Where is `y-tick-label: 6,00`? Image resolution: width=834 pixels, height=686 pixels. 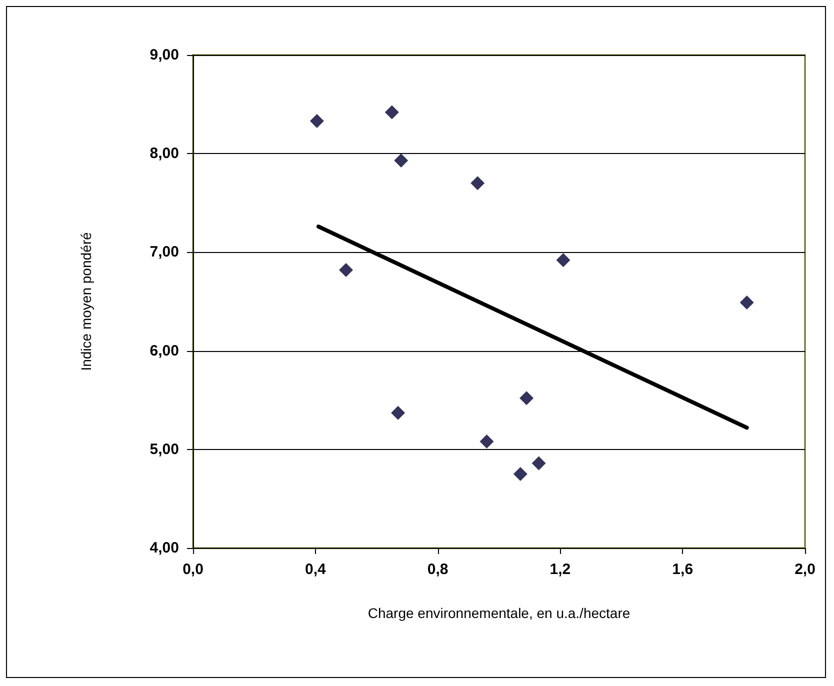 y-tick-label: 6,00 is located at coordinates (164, 351).